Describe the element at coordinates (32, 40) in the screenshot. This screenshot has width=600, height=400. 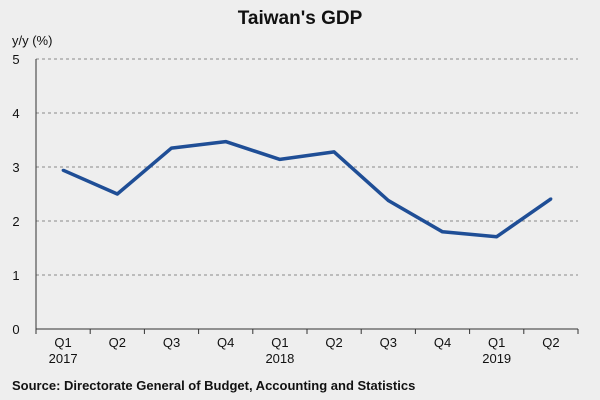
I see `y-axis-unit-label: y/y (%)` at that location.